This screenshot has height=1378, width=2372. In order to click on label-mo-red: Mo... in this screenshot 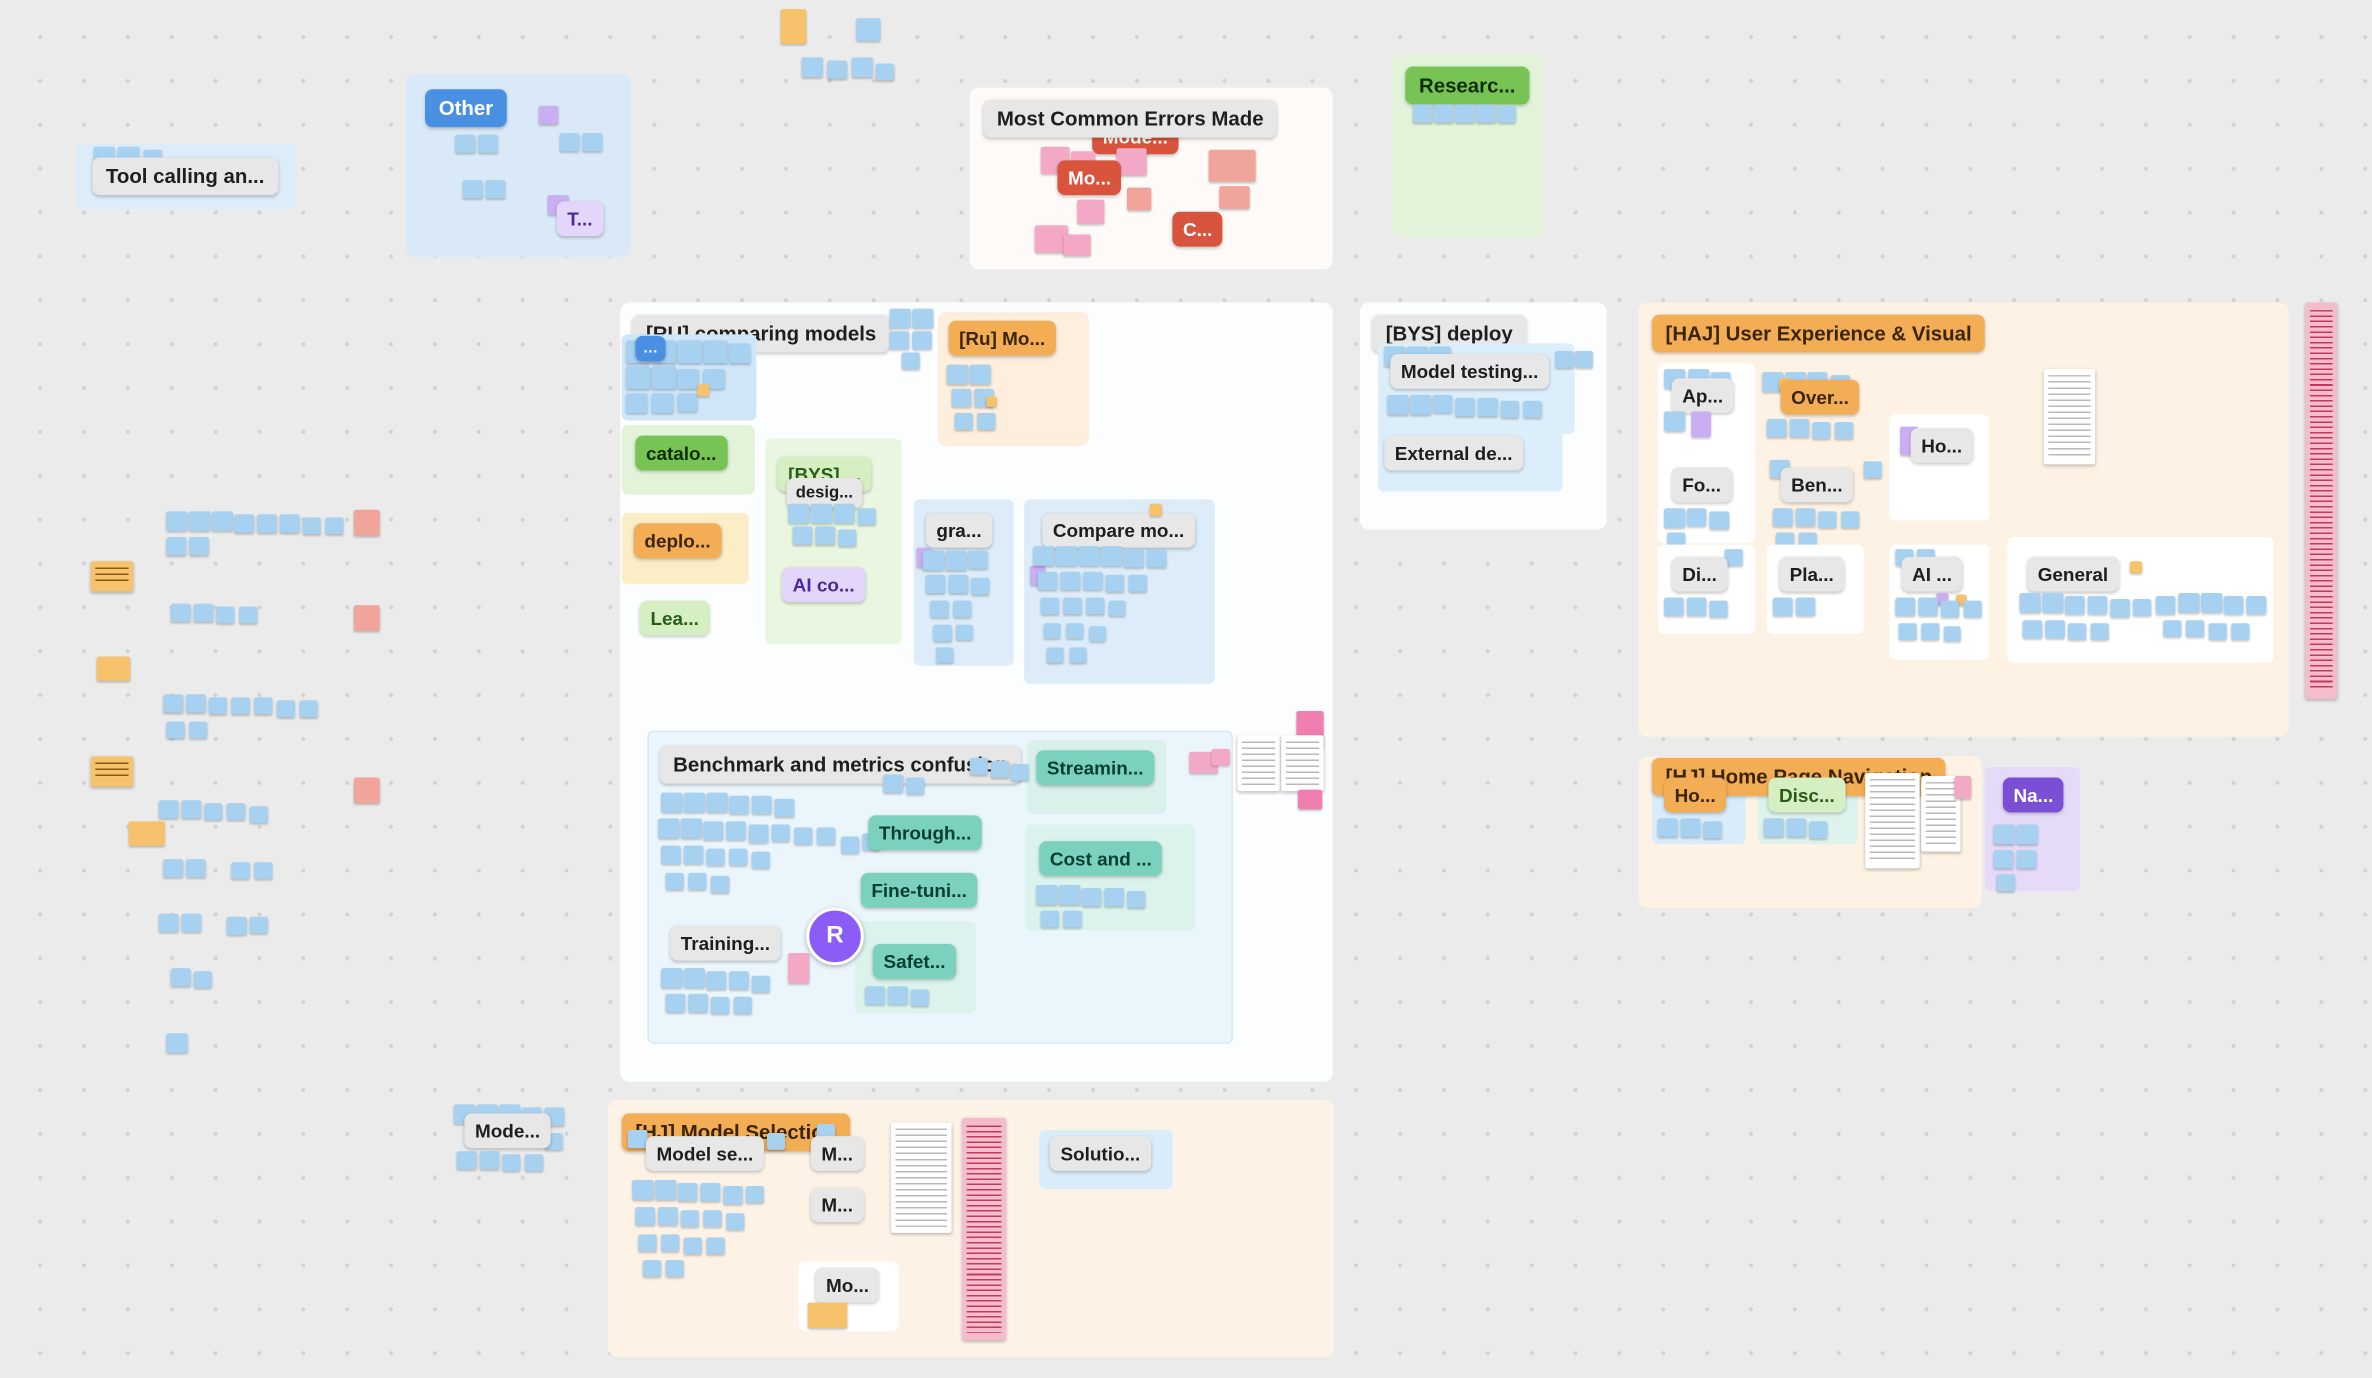, I will do `click(1089, 178)`.